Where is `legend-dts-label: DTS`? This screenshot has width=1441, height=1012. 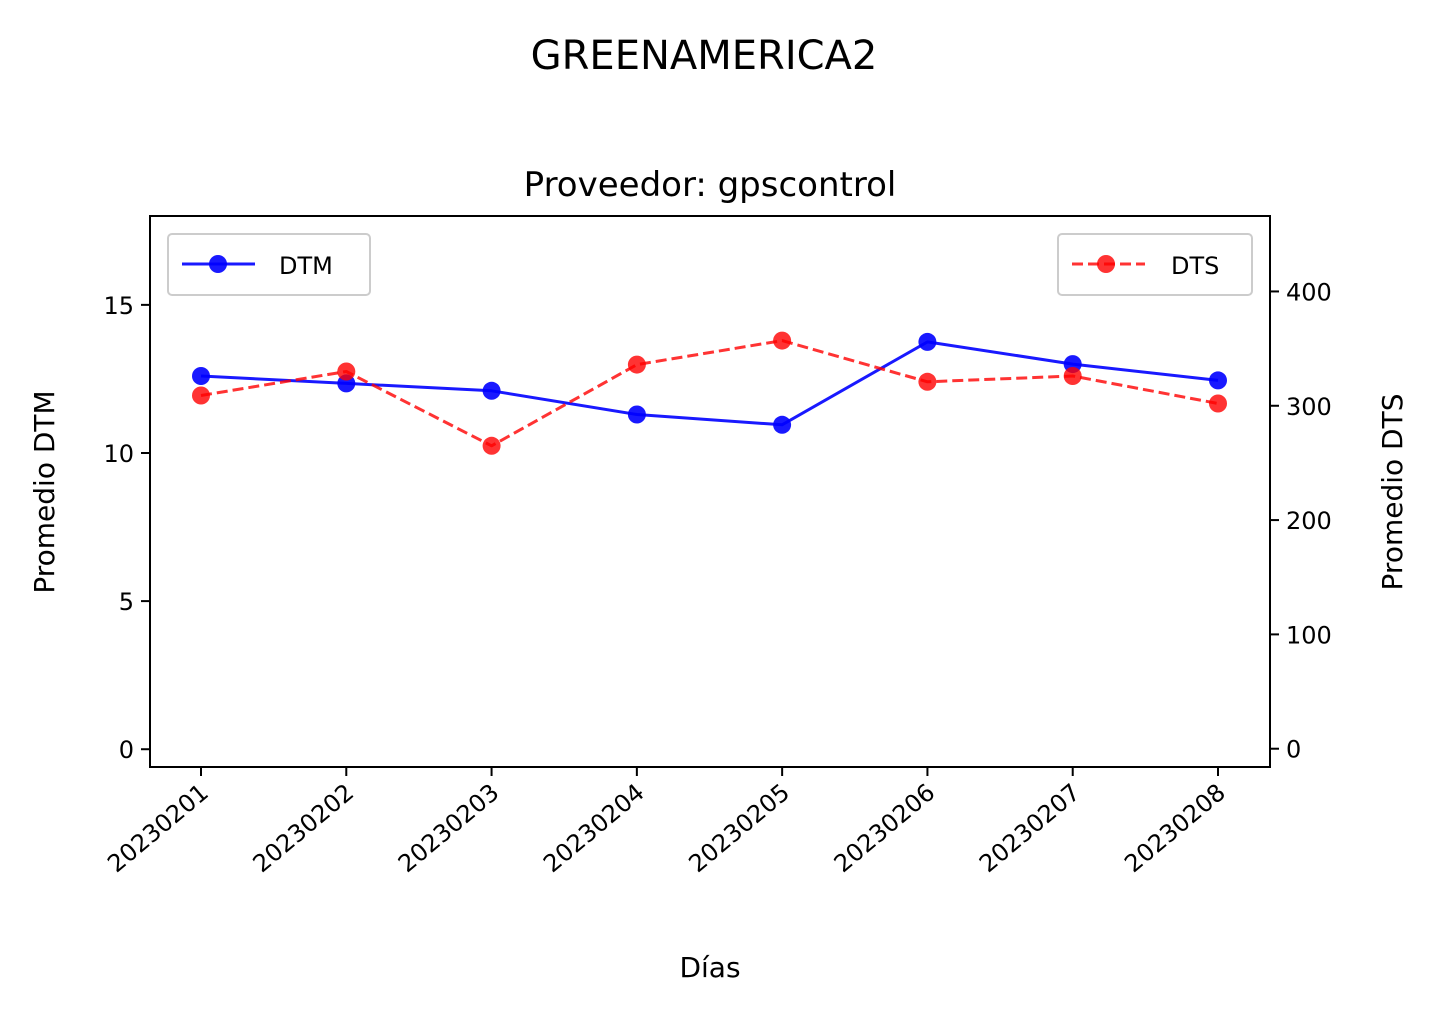
legend-dts-label: DTS is located at coordinates (1195, 266).